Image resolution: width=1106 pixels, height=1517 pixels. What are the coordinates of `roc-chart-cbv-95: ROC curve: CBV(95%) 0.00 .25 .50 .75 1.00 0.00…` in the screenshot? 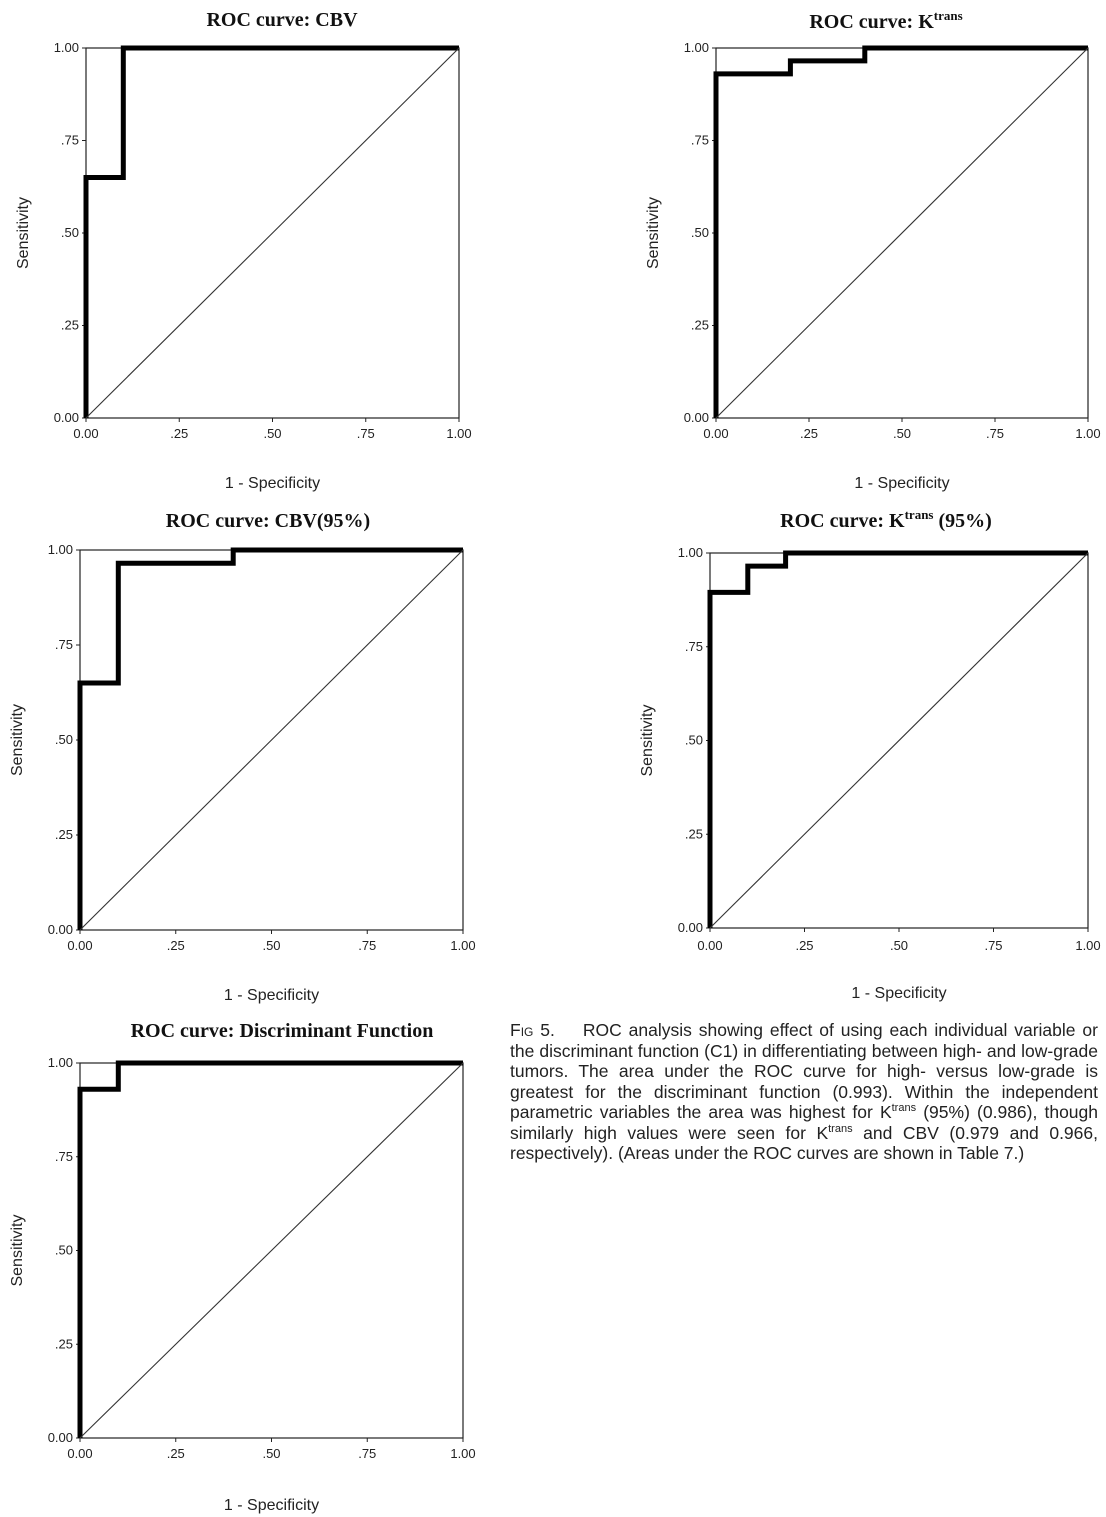 It's located at (250, 755).